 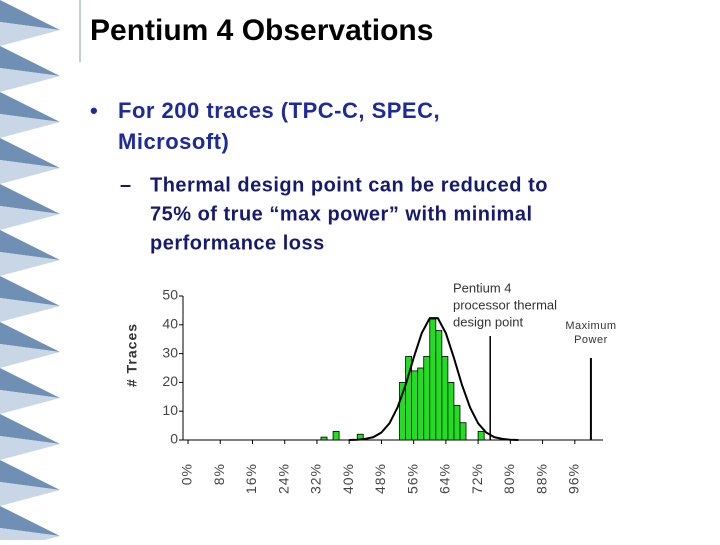 I want to click on y-tick-label: 50, so click(x=170, y=295).